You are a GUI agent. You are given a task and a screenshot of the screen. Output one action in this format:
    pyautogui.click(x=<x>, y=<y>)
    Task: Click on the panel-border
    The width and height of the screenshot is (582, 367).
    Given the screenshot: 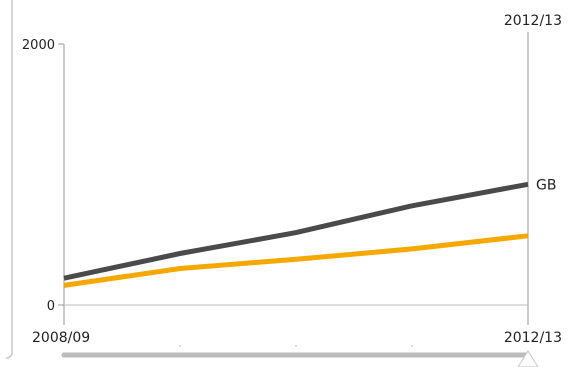 What is the action you would take?
    pyautogui.click(x=9, y=179)
    